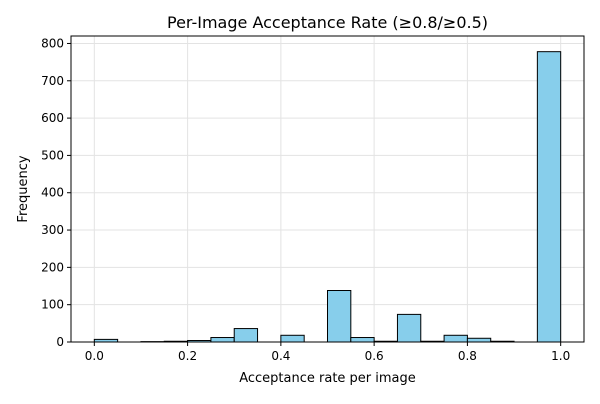 The width and height of the screenshot is (600, 404). What do you see at coordinates (52, 305) in the screenshot?
I see `y-tick-label: 100` at bounding box center [52, 305].